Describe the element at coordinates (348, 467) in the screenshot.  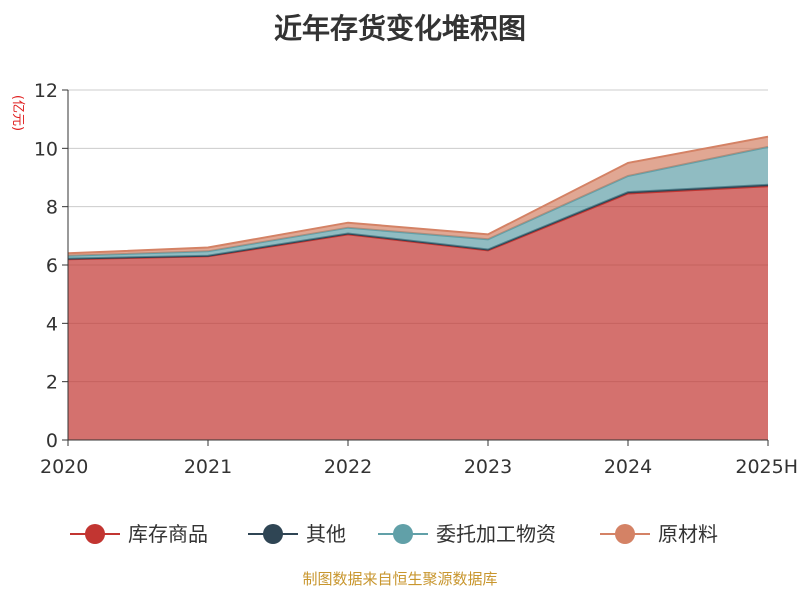
I see `x-tick-label: 2022` at that location.